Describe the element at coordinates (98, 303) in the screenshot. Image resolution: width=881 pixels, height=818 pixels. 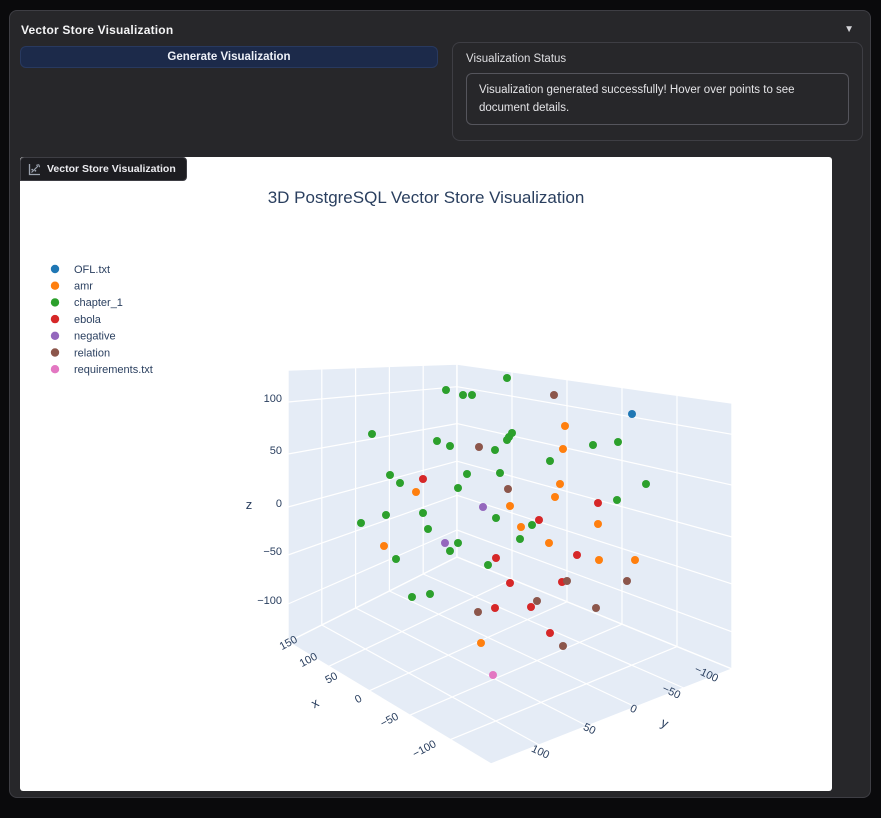
I see `legend-label: chapter_1` at that location.